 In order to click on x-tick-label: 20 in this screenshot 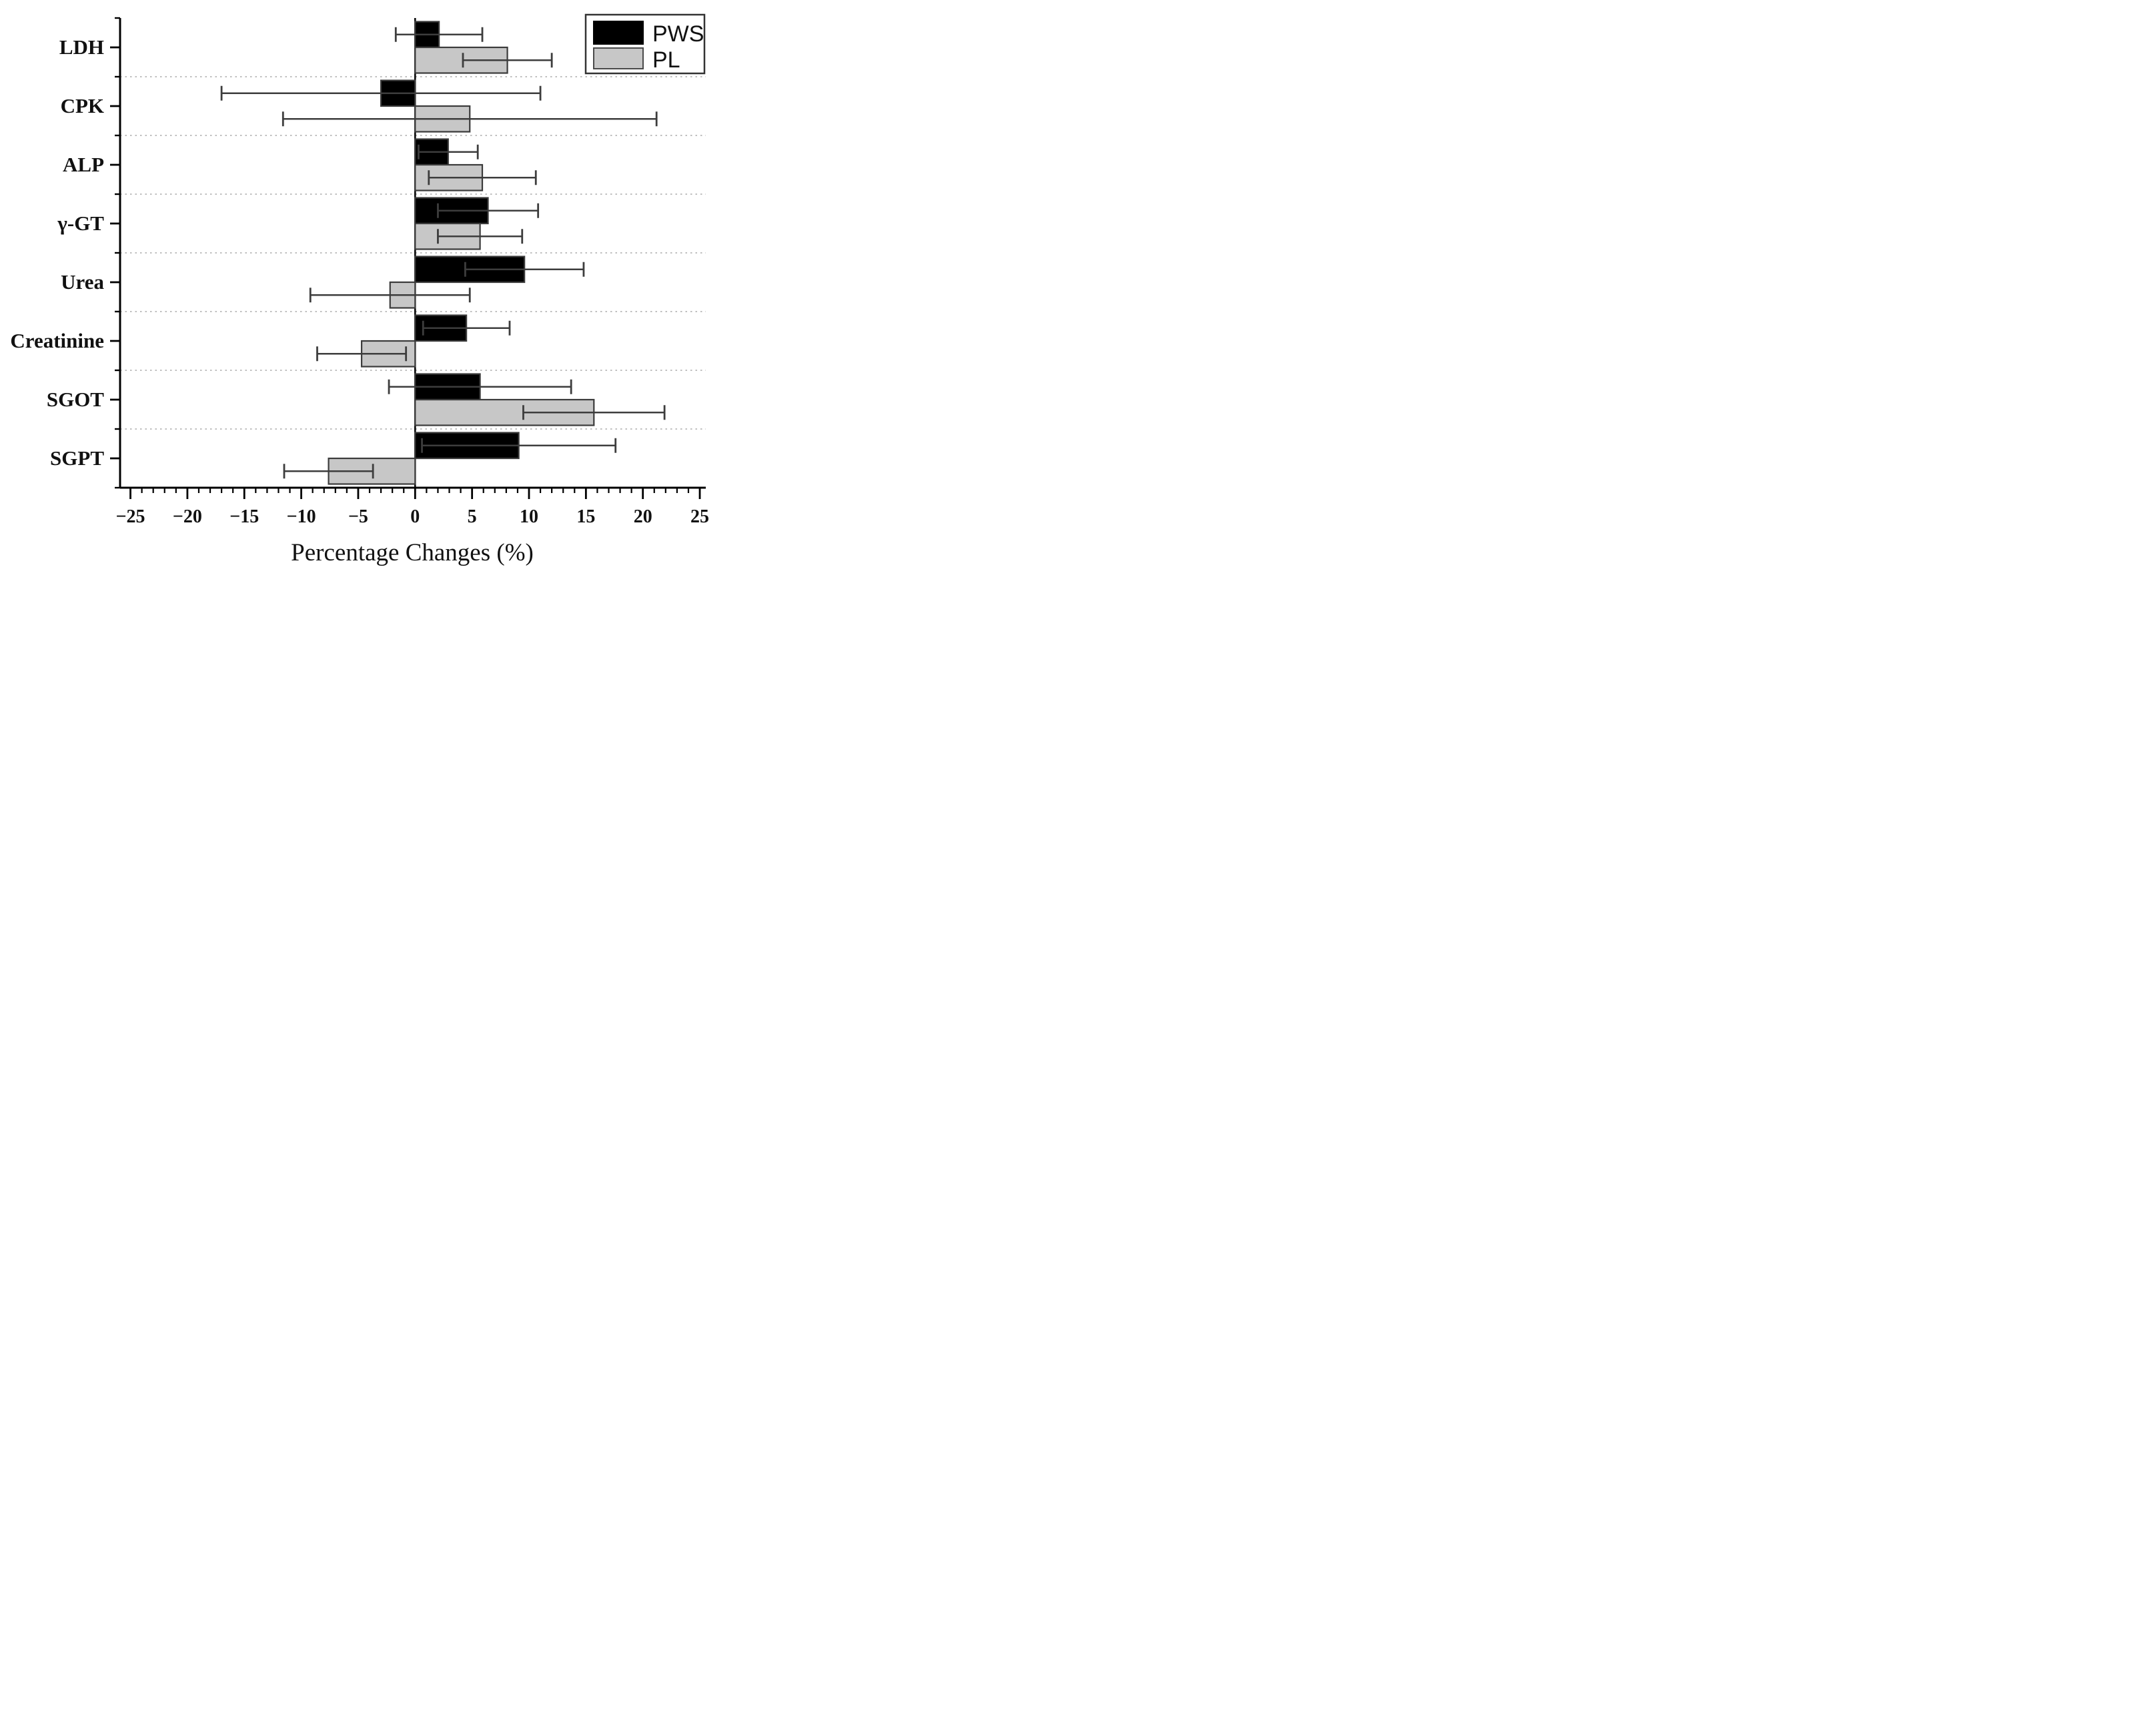, I will do `click(643, 516)`.